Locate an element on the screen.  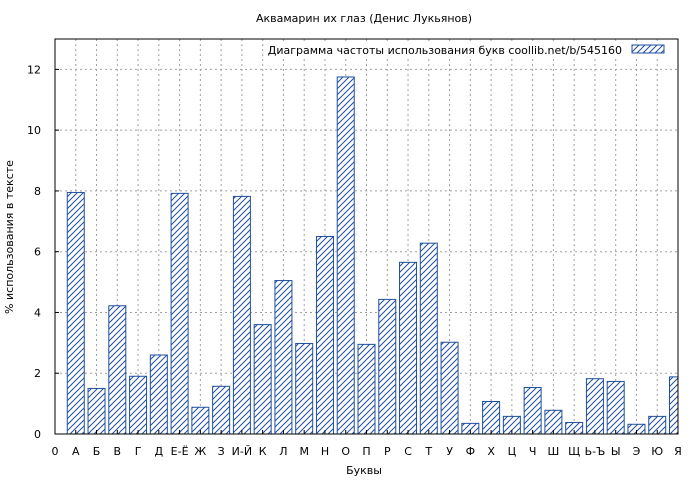
legend-background is located at coordinates (475, 50).